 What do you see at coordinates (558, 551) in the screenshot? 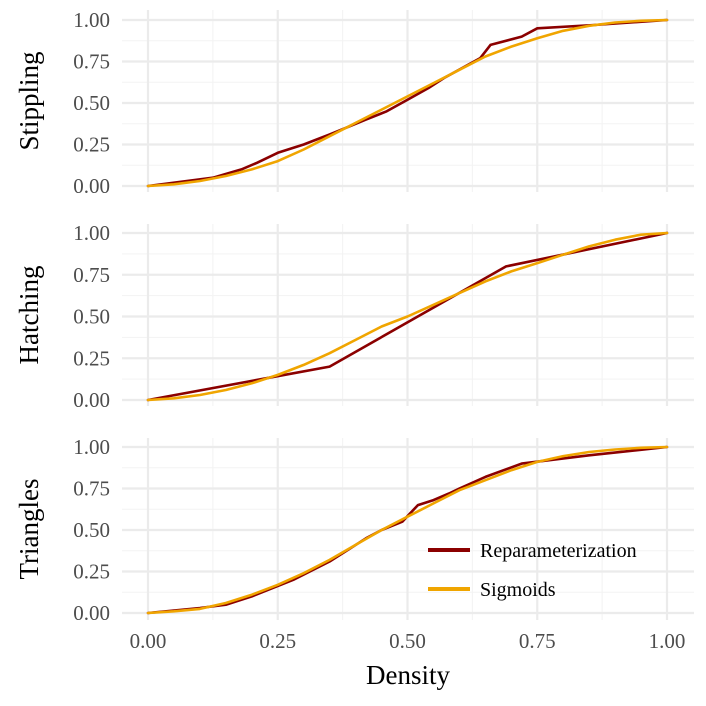
I see `legend-label-reparameterization: Reparameterization` at bounding box center [558, 551].